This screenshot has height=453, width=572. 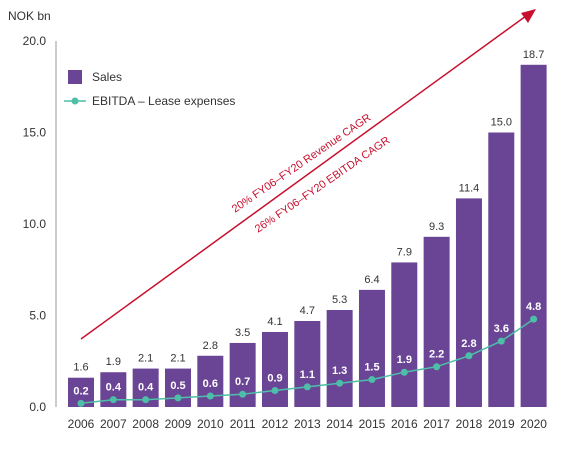 What do you see at coordinates (533, 307) in the screenshot?
I see `ebitda-value-label: 4.8` at bounding box center [533, 307].